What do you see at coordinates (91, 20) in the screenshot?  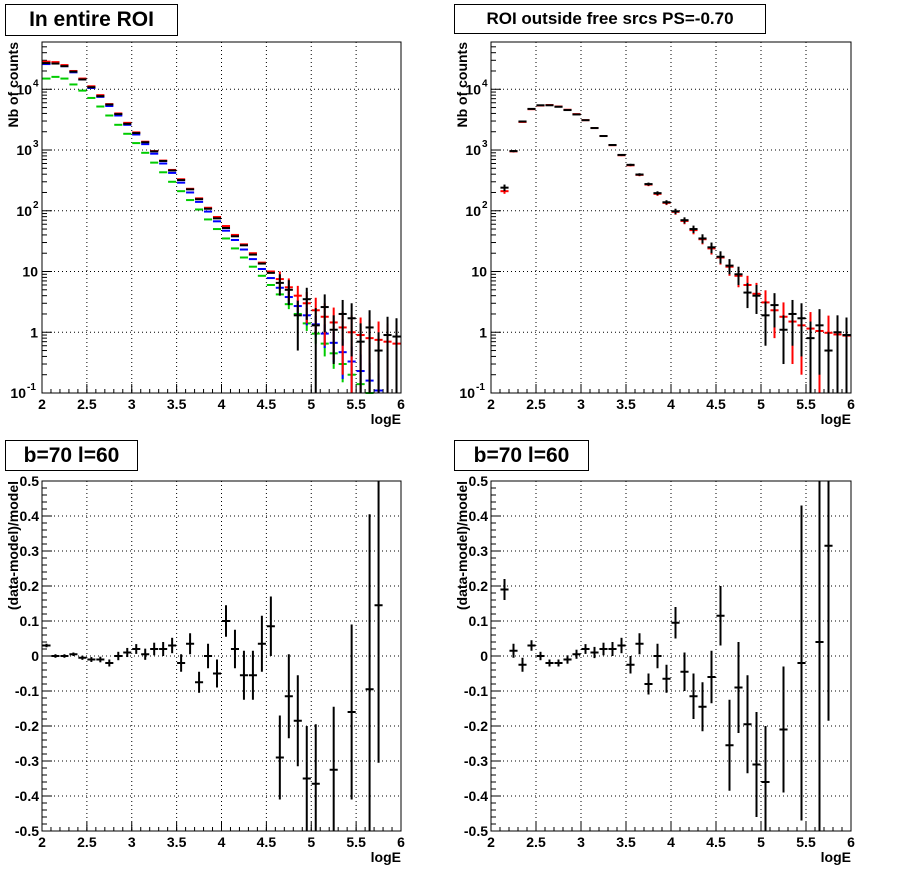 I see `panel-title-1: In entire ROI` at bounding box center [91, 20].